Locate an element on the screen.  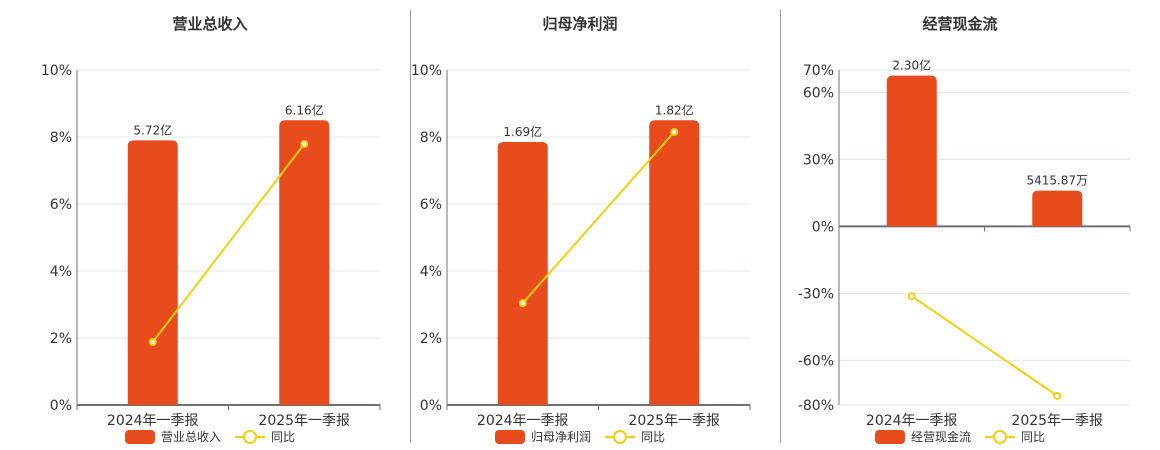
legend-net-profit: 归母净利润 同比 is located at coordinates (580, 436).